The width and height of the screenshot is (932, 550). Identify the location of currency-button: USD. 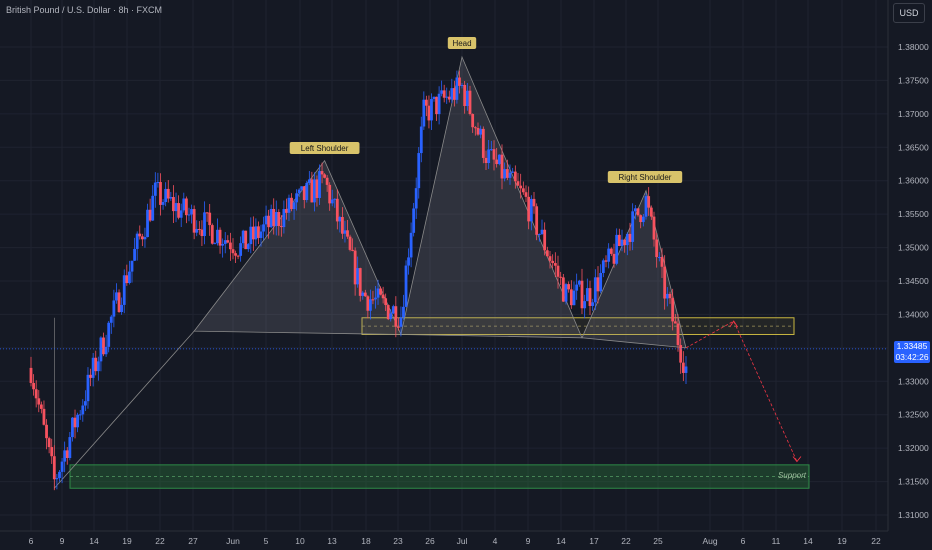
(909, 13).